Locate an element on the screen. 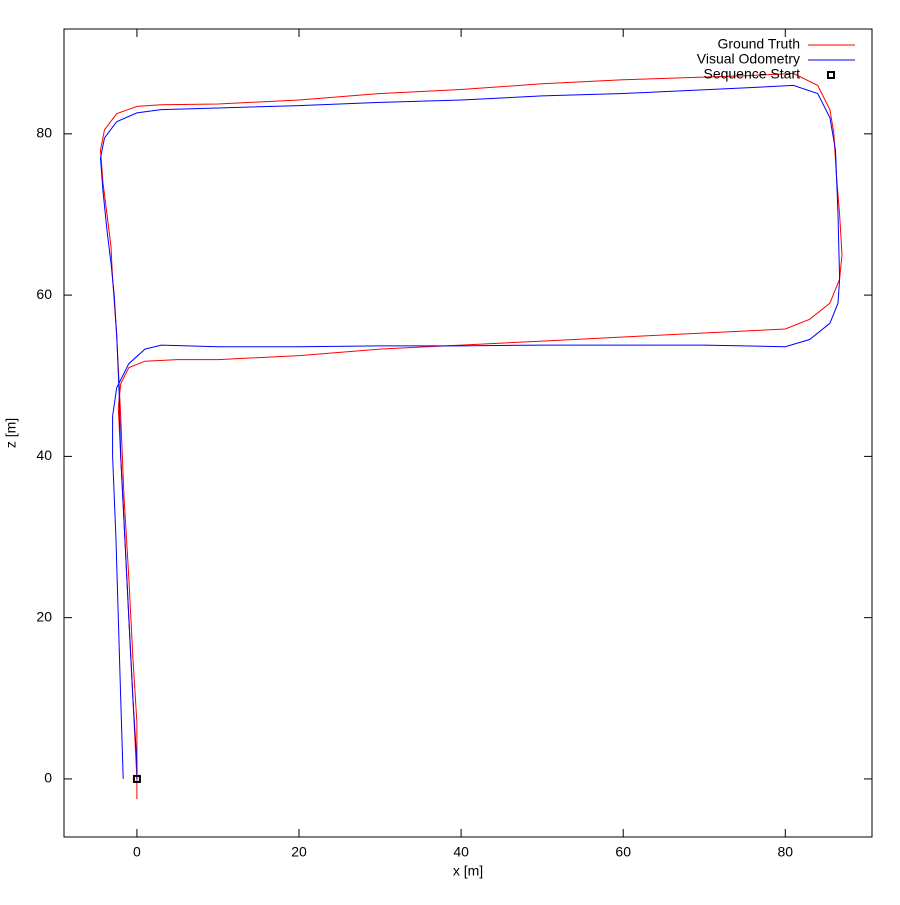 The image size is (900, 905). x-axis-label: x [m] is located at coordinates (468, 871).